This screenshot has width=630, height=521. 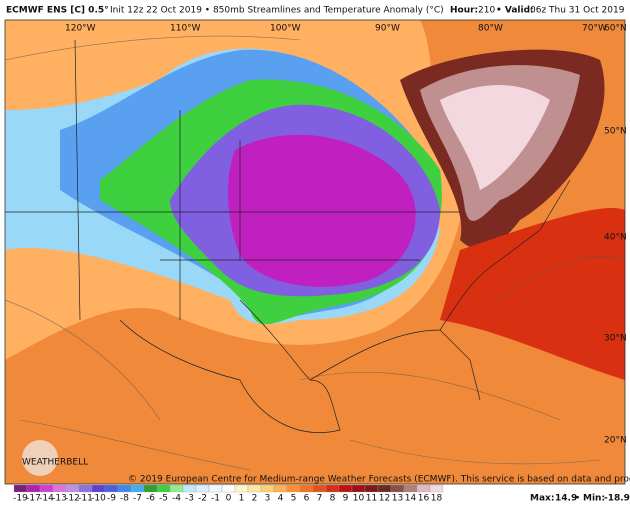 I want to click on colorbar-label: -11, so click(x=85, y=499).